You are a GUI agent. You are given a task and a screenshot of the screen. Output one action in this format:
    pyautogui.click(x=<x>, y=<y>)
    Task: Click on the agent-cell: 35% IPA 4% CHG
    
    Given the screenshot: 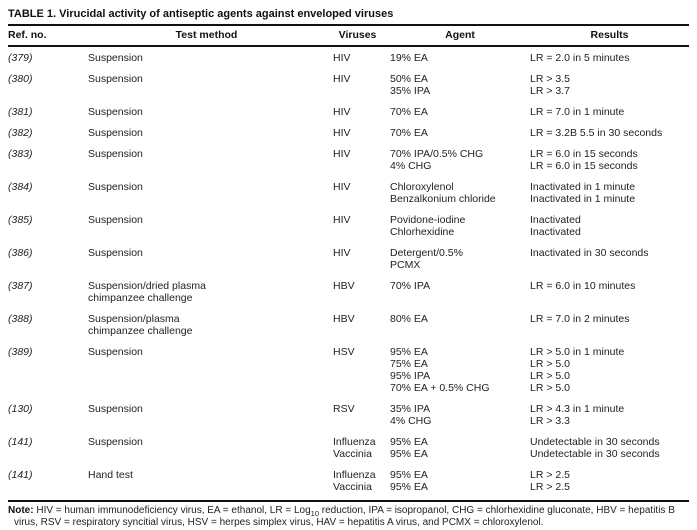 What is the action you would take?
    pyautogui.click(x=411, y=415)
    